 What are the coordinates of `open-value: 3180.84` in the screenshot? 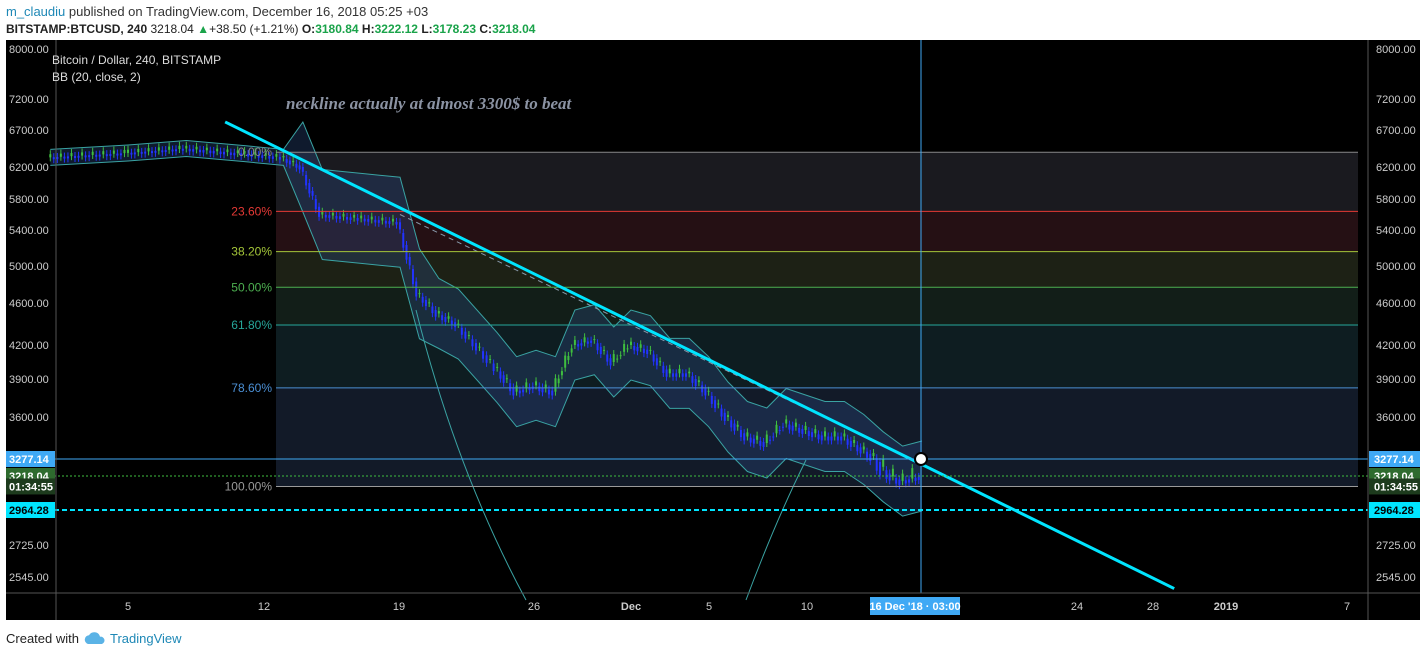 It's located at (337, 29).